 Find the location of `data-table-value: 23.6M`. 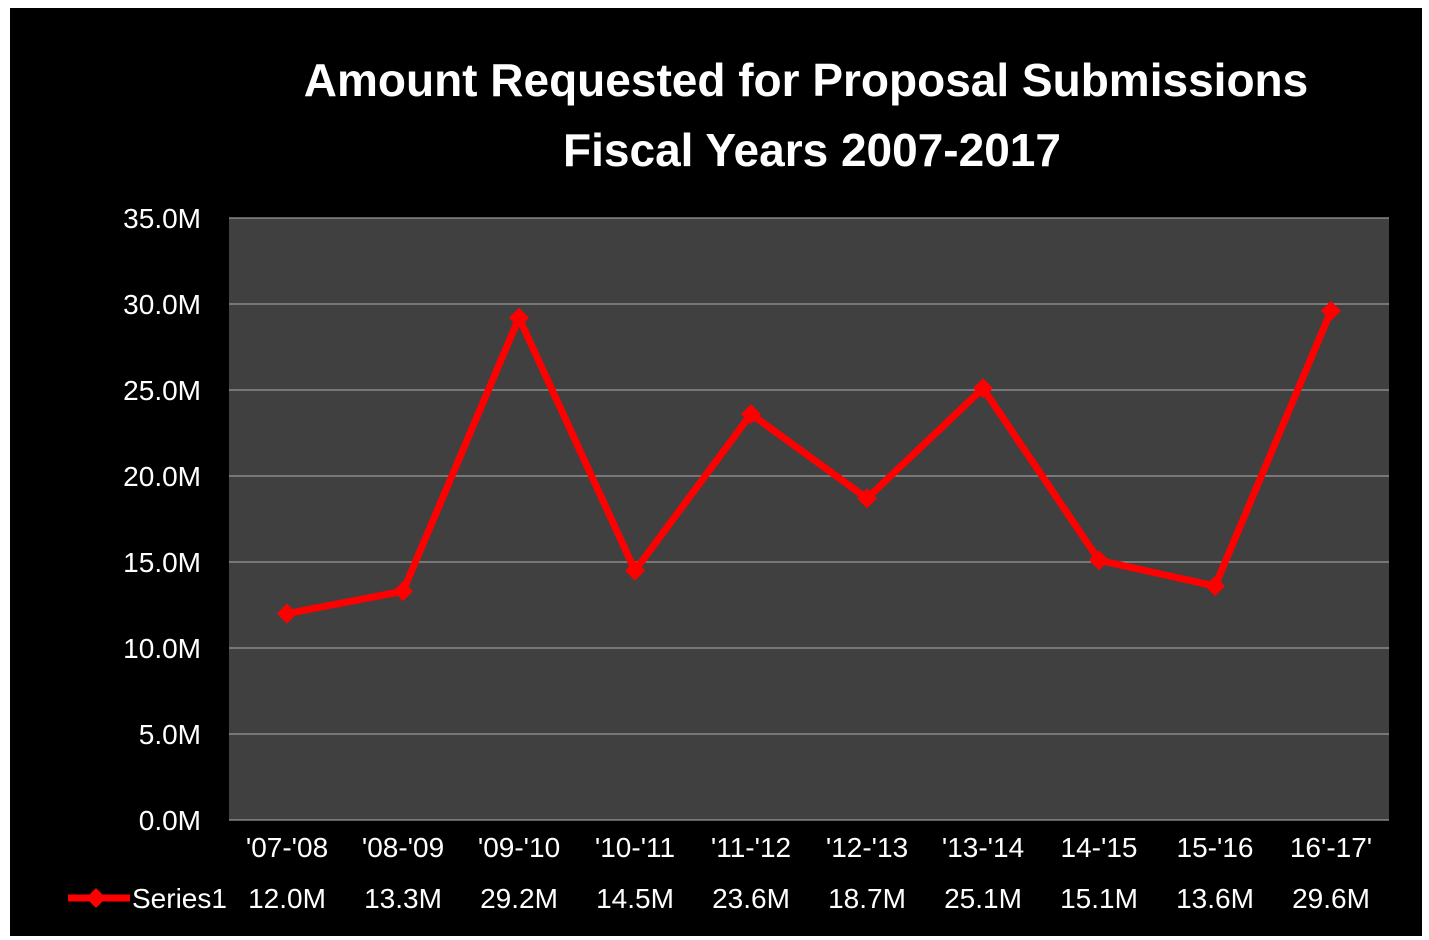

data-table-value: 23.6M is located at coordinates (751, 898).